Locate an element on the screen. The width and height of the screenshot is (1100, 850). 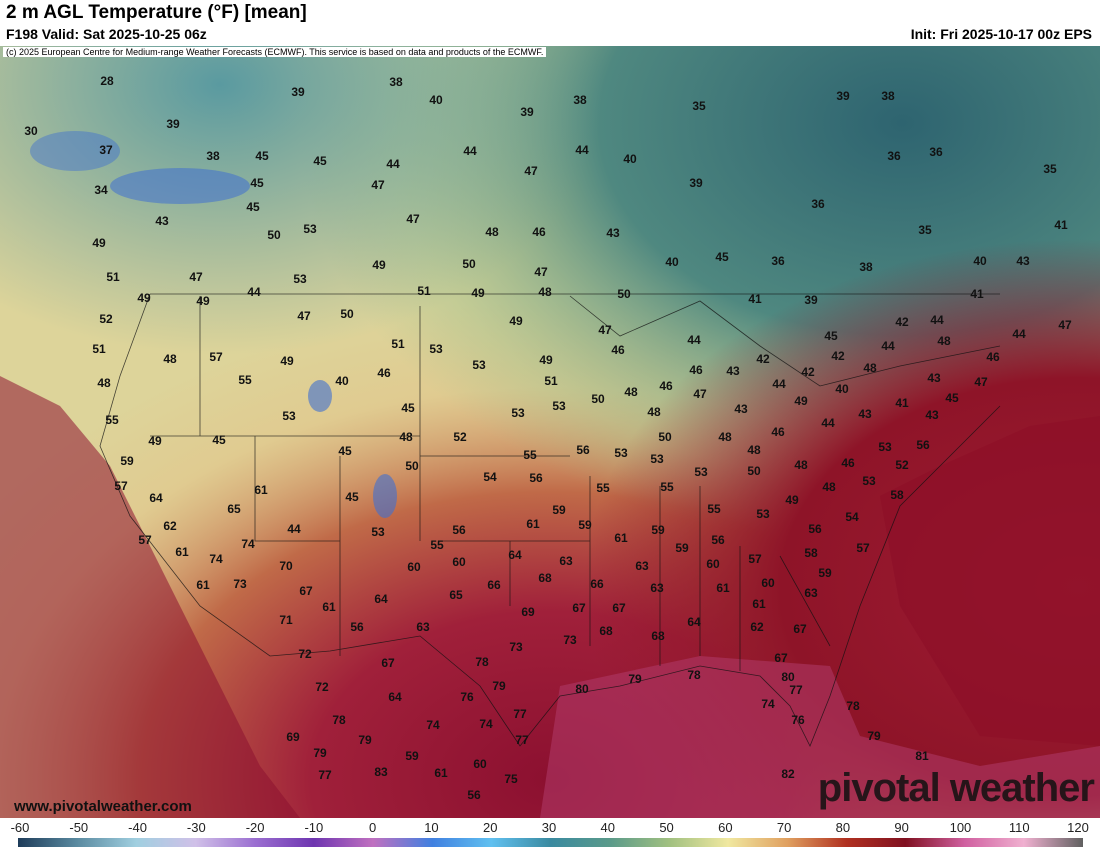
station-temp-label: 62 is located at coordinates (170, 526).